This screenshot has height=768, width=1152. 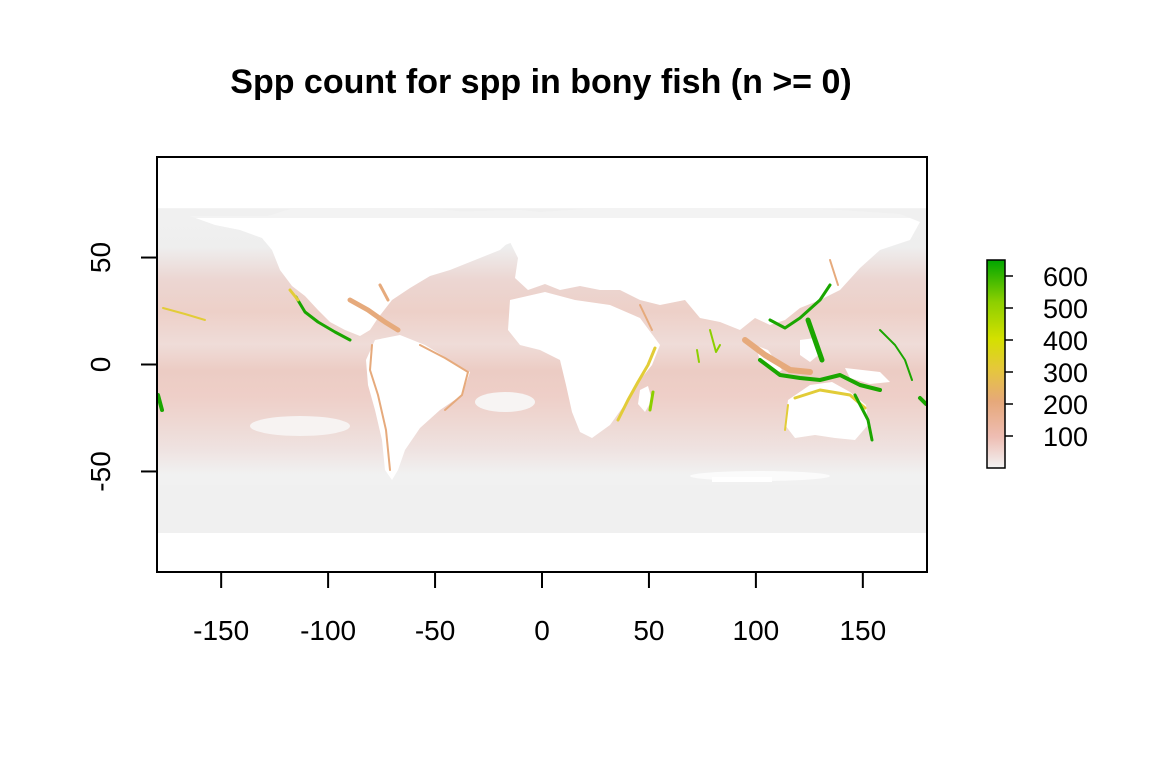 I want to click on y-tick-label: 50, so click(x=100, y=257).